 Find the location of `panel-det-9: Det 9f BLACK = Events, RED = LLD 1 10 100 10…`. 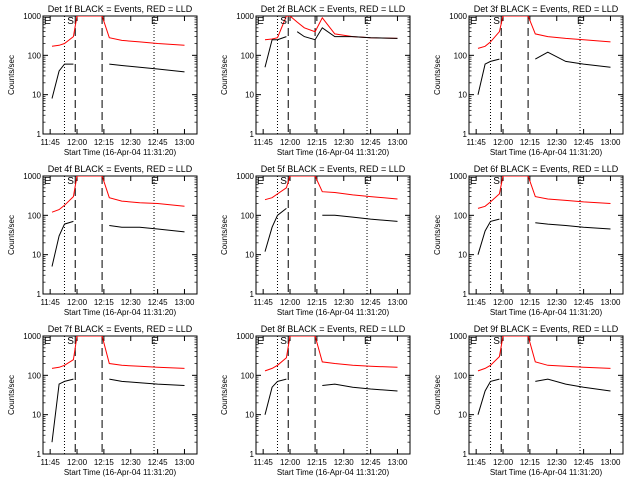

panel-det-9: Det 9f BLACK = Events, RED = LLD 1 10 100 10… is located at coordinates (528, 400).